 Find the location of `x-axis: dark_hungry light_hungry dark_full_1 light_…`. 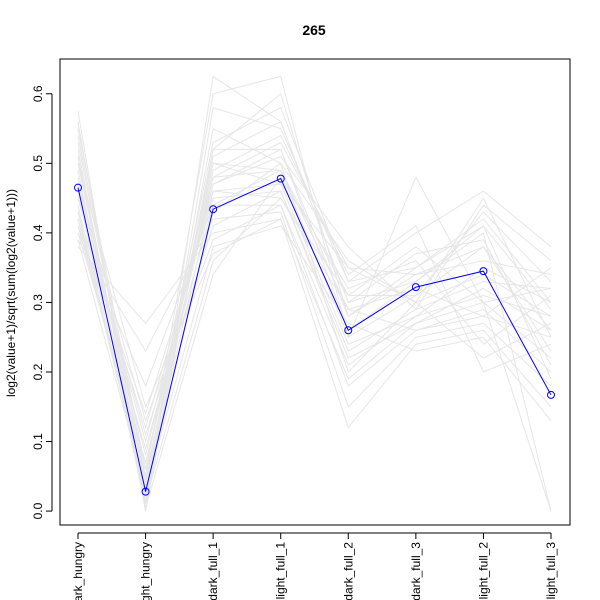

x-axis: dark_hungry light_hungry dark_full_1 light_… is located at coordinates (314, 566).